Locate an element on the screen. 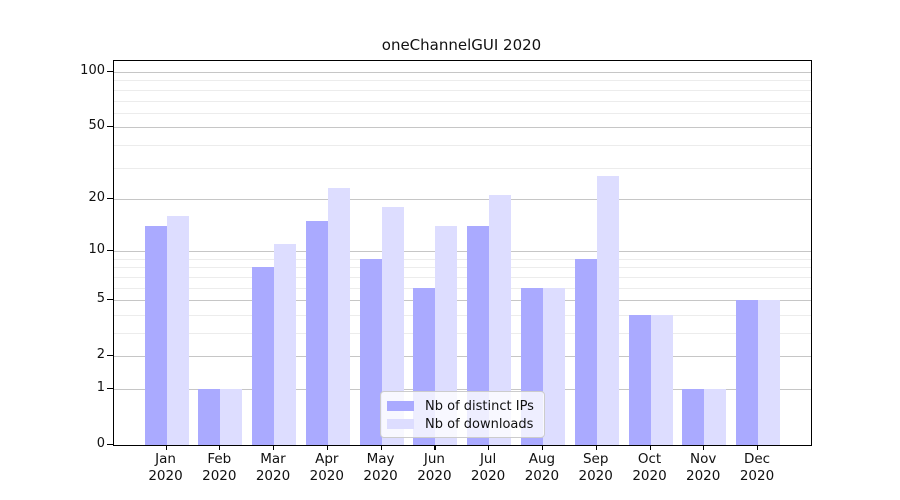 Image resolution: width=900 pixels, height=500 pixels. legend-row: Nb of downloads is located at coordinates (461, 424).